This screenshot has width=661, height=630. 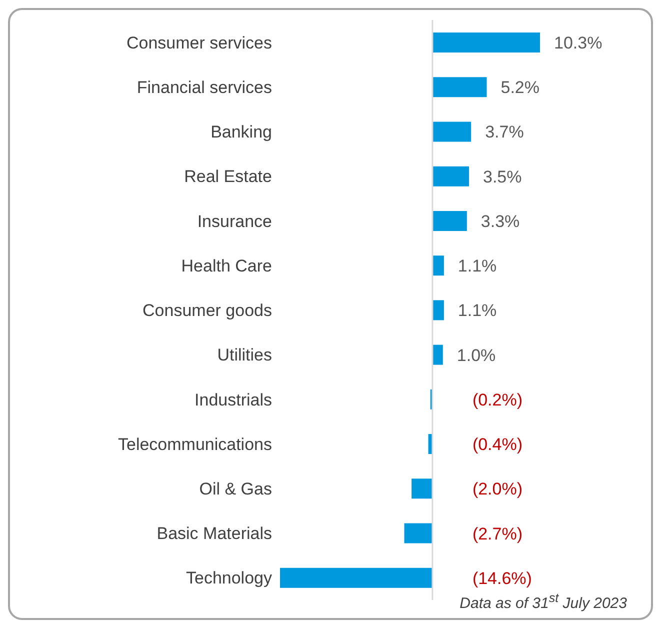 I want to click on data-label: 5.2%, so click(x=520, y=88).